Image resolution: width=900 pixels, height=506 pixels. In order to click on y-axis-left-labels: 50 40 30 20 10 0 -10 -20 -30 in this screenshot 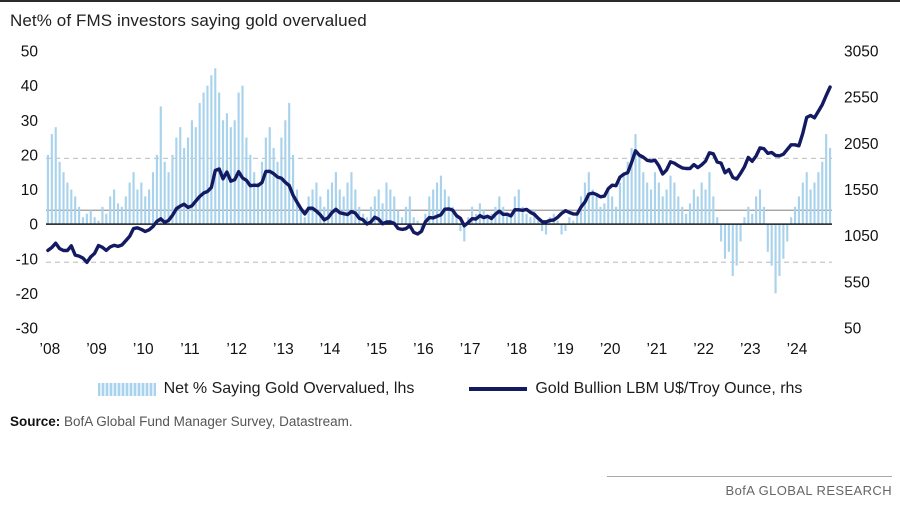, I will do `click(27, 191)`.